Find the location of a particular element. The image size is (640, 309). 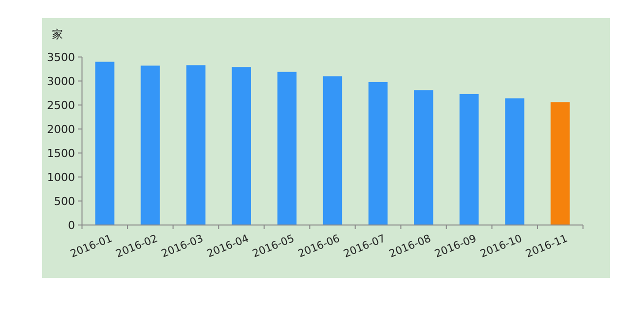

y-tick-label: 0 is located at coordinates (71, 225).